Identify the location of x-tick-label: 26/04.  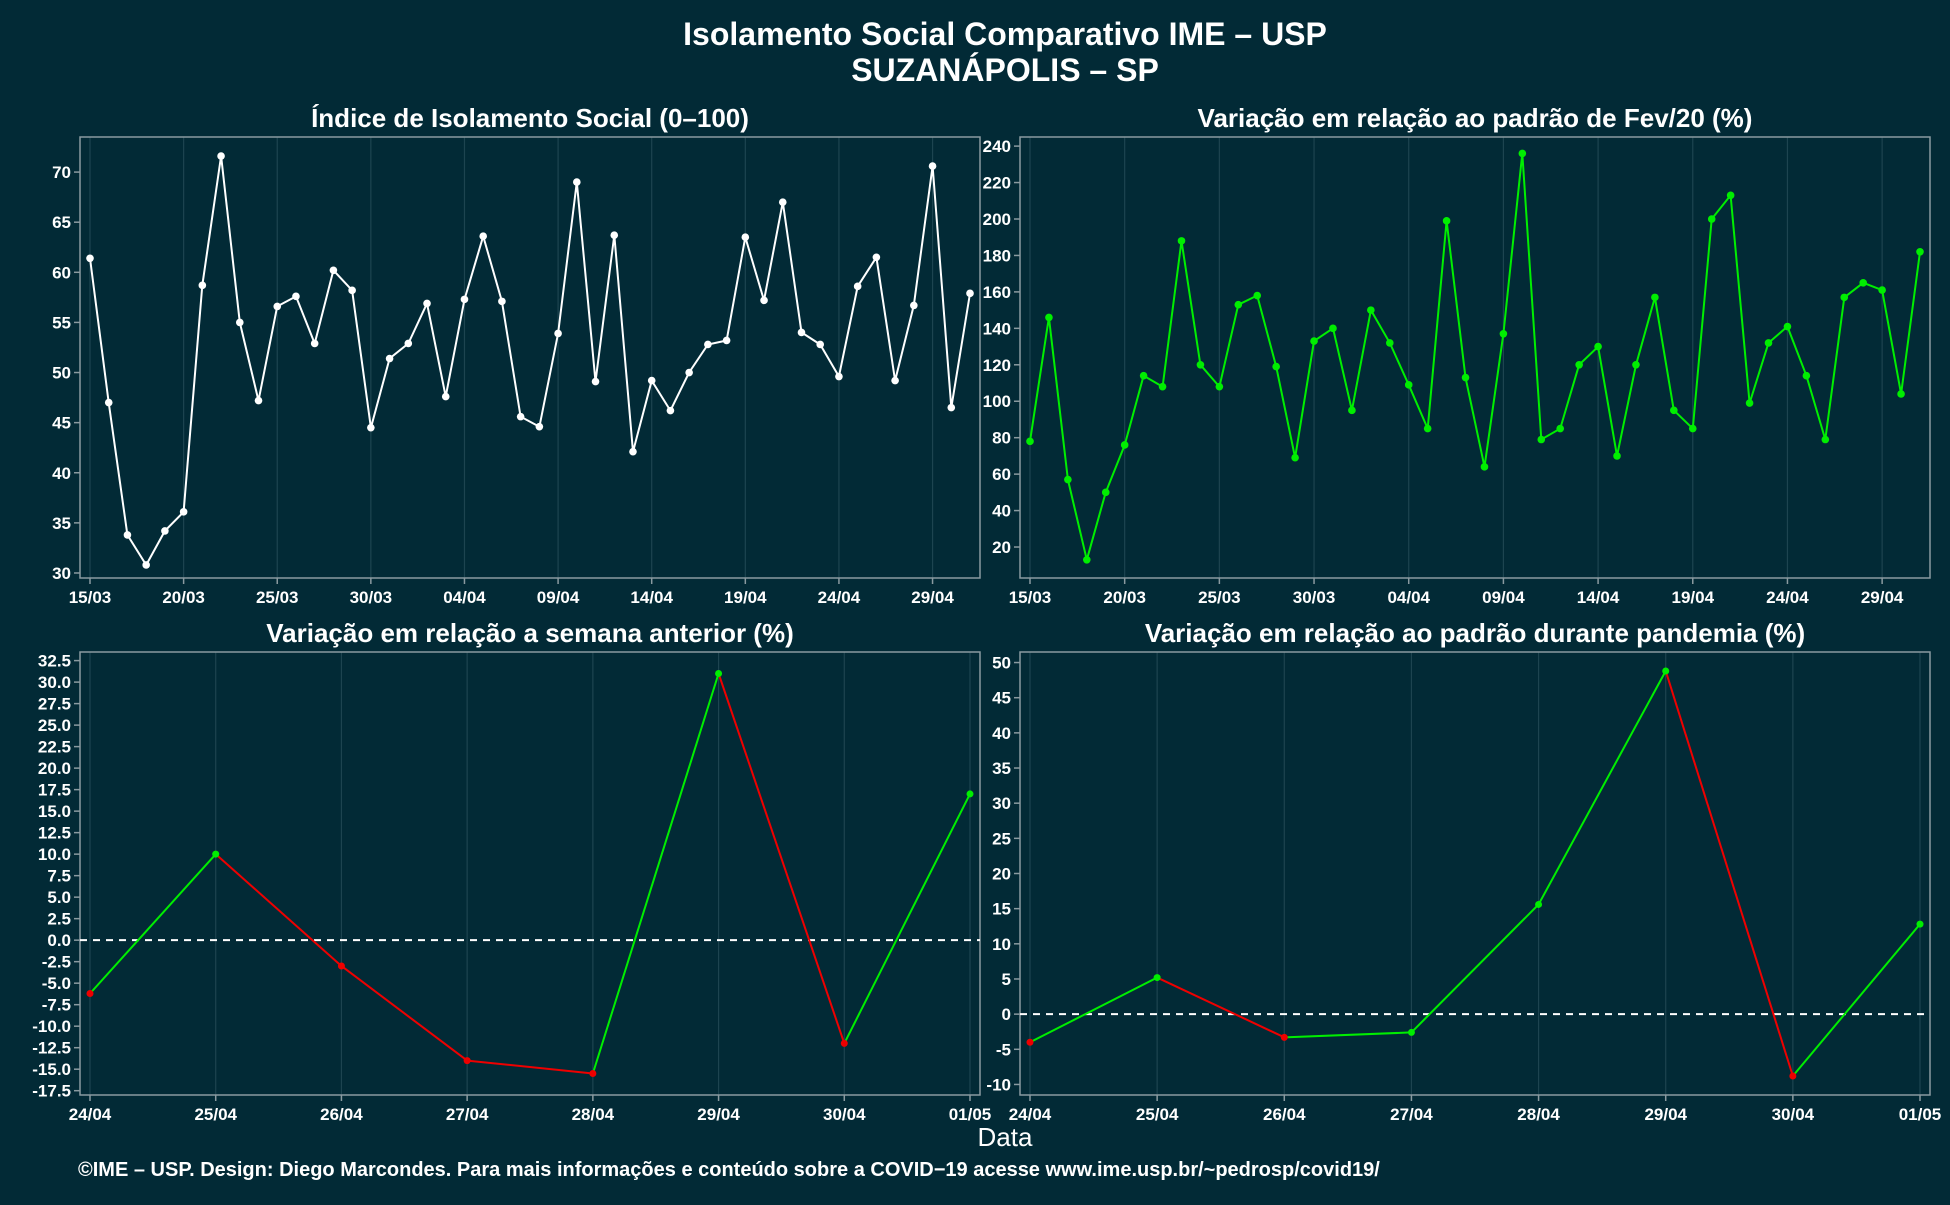
(1284, 1114).